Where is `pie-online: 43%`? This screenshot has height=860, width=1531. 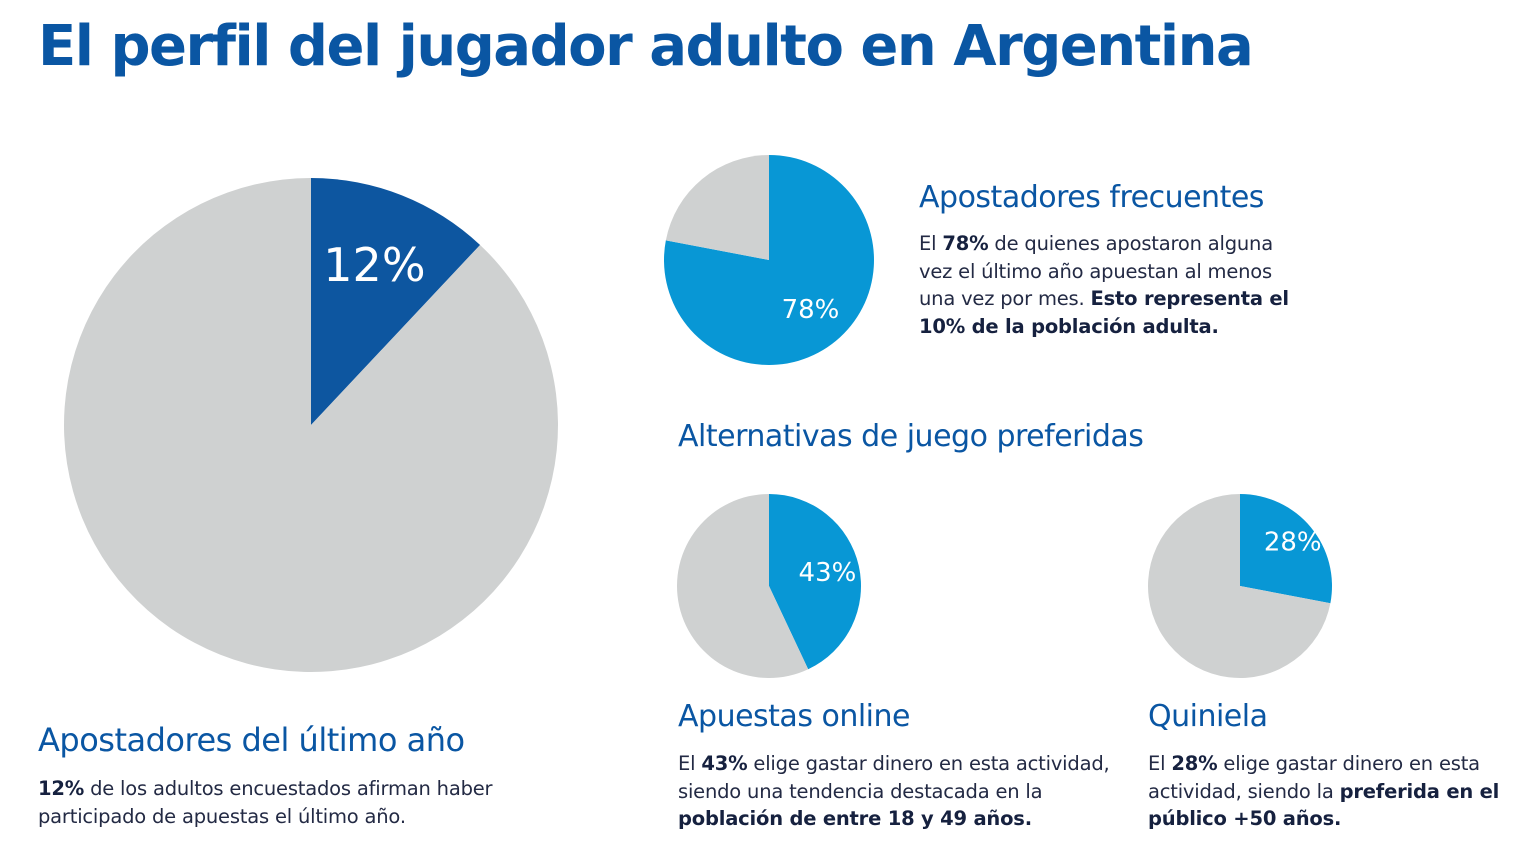 pie-online: 43% is located at coordinates (768, 586).